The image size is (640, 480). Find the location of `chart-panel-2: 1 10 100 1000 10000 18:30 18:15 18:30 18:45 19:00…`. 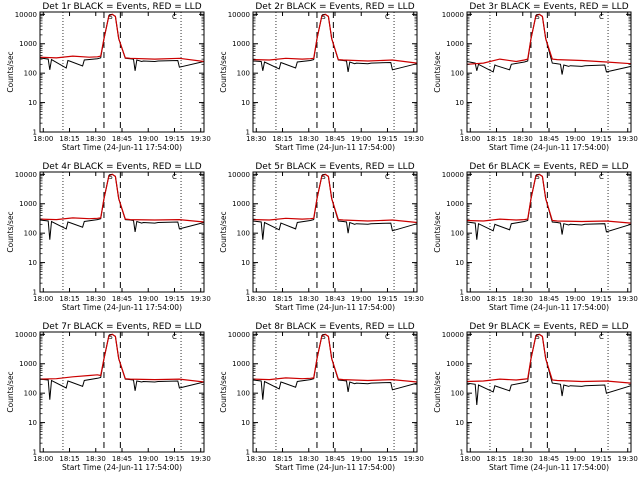

chart-panel-2: 1 10 100 1000 10000 18:30 18:15 18:30 18:45 19:00… is located at coordinates (321, 77).